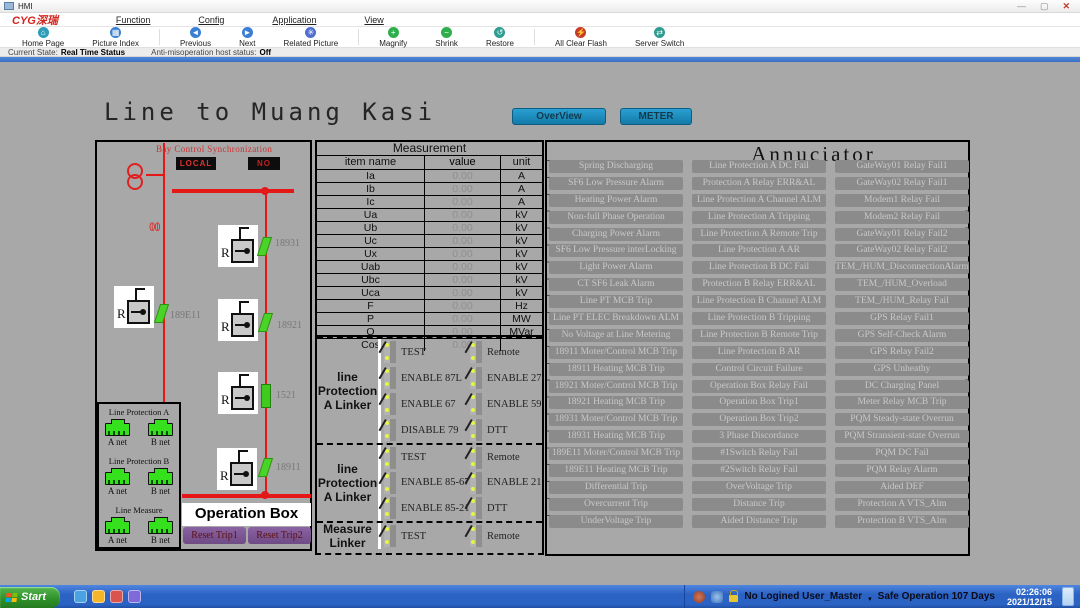 This screenshot has height=608, width=1080. Describe the element at coordinates (616, 403) in the screenshot. I see `annunciator-tile: 18921 Heating MCB Trip` at that location.